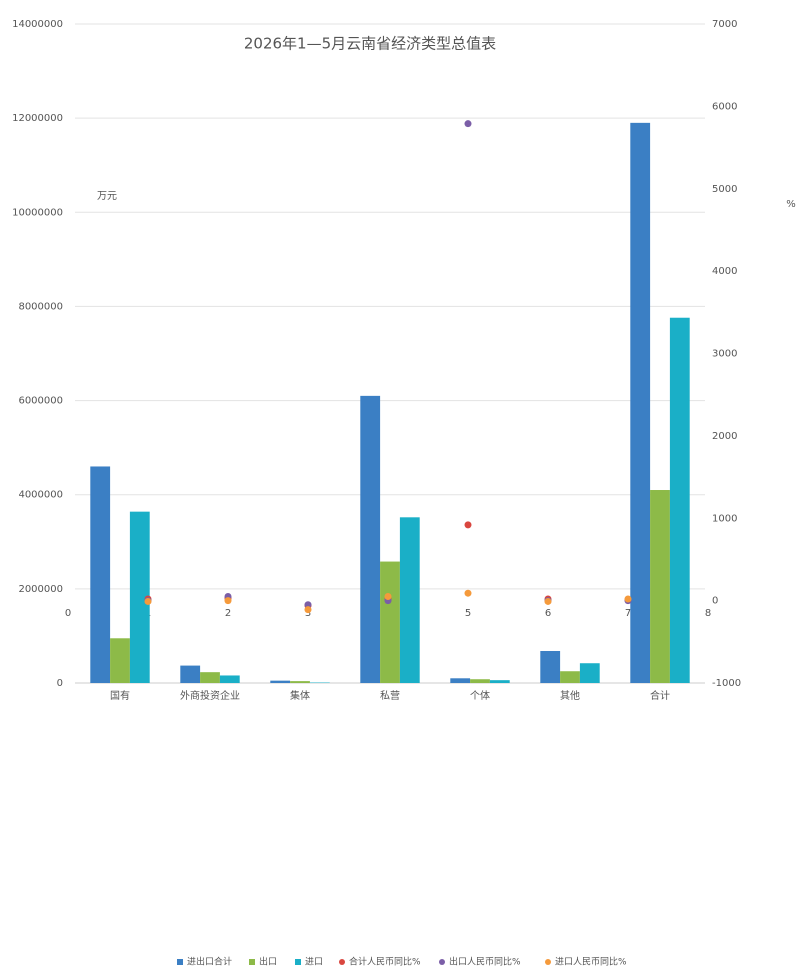 Image resolution: width=799 pixels, height=978 pixels. What do you see at coordinates (385, 962) in the screenshot?
I see `legend-label: 合计人民币同比%` at bounding box center [385, 962].